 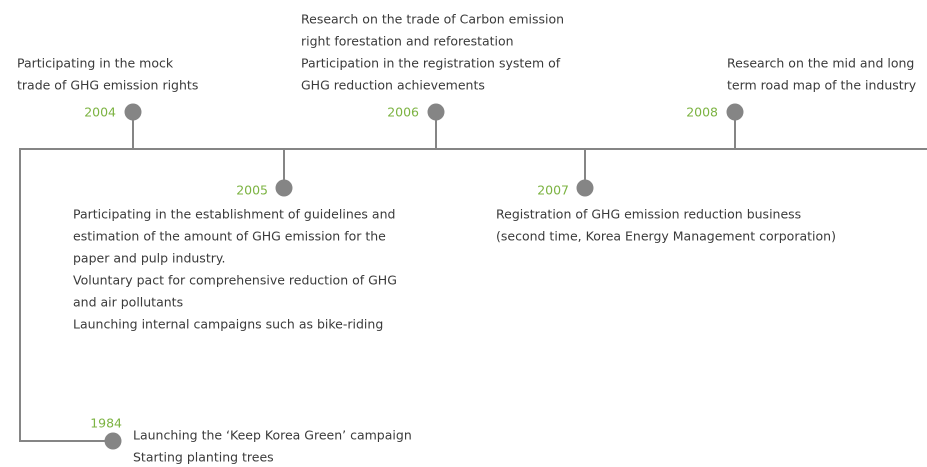 I want to click on event-text: trade of GHG emission rights, so click(x=107, y=85).